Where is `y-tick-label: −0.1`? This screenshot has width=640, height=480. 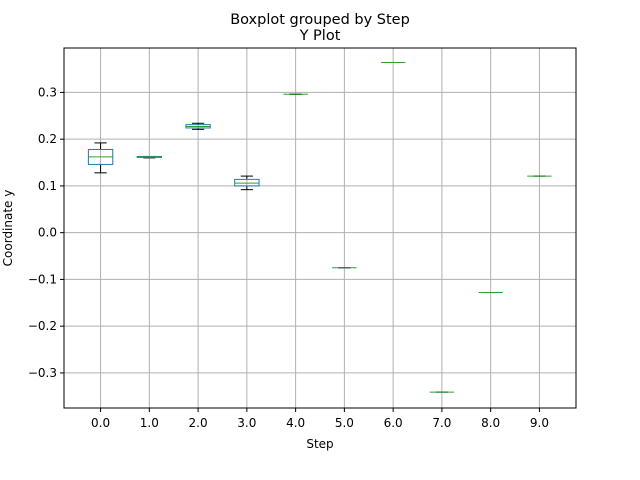
y-tick-label: −0.1 is located at coordinates (42, 279).